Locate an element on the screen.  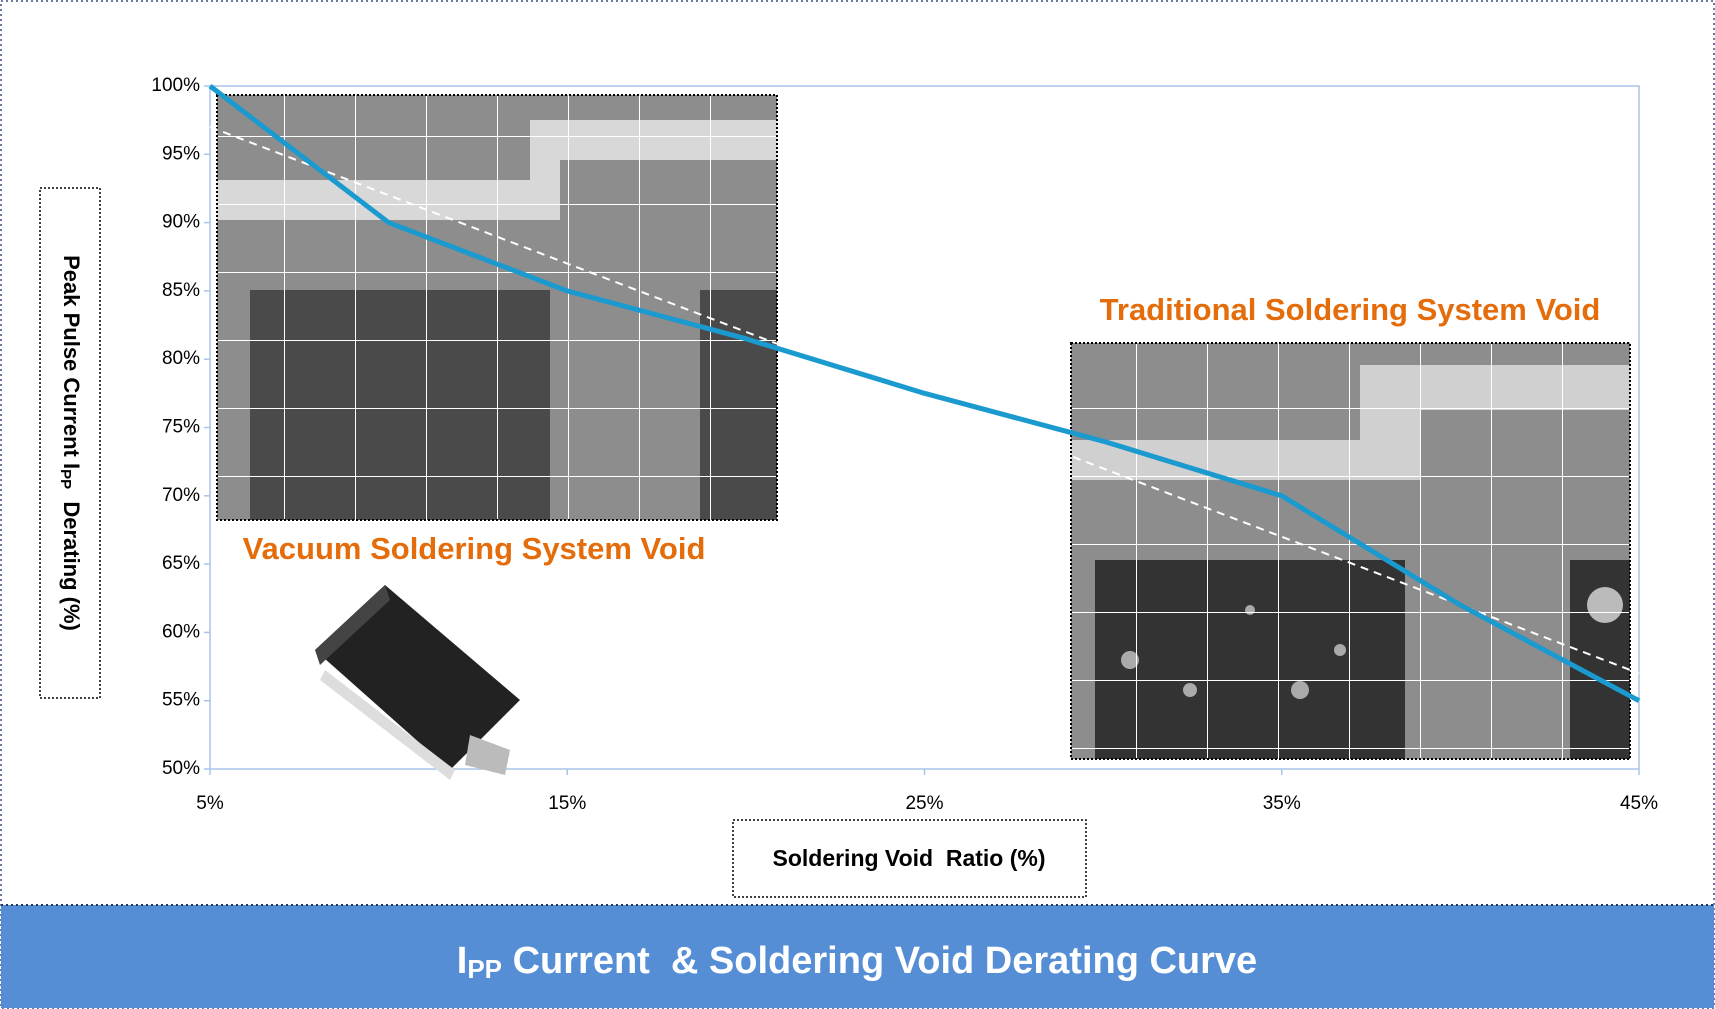
y-tick-label: 80% is located at coordinates (181, 358).